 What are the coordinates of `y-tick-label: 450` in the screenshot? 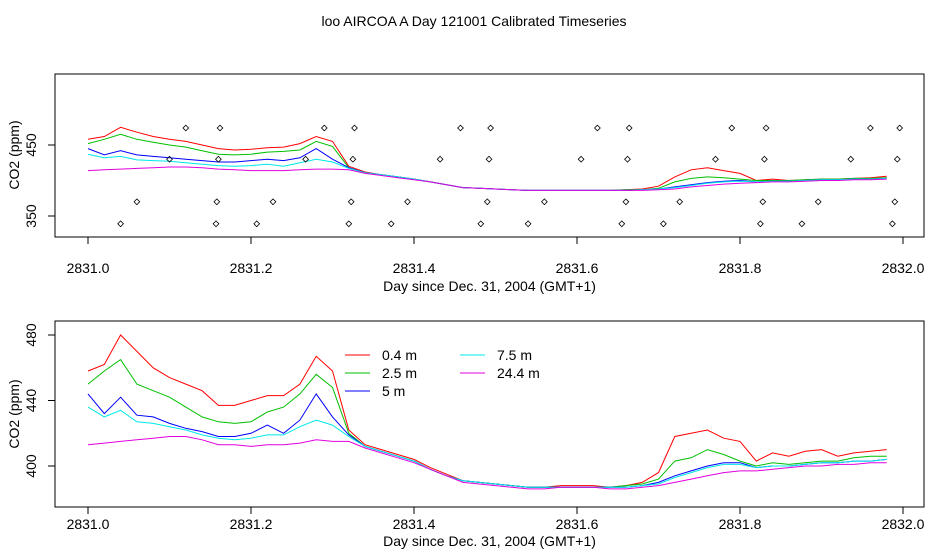 It's located at (31, 145).